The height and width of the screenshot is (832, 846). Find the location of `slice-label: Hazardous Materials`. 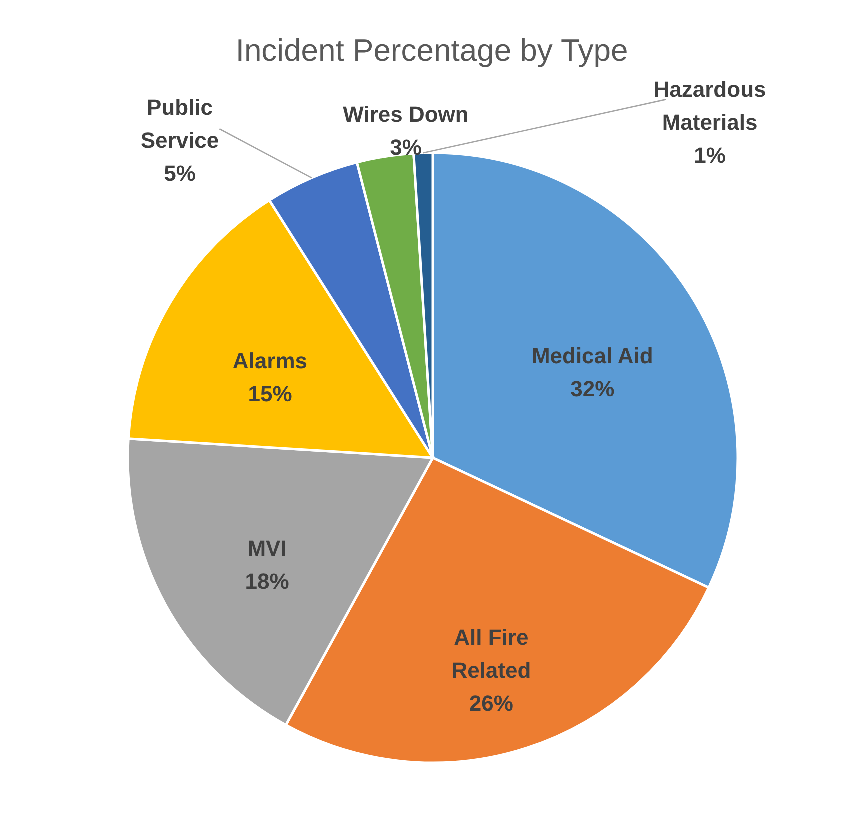

slice-label: Hazardous Materials is located at coordinates (710, 106).